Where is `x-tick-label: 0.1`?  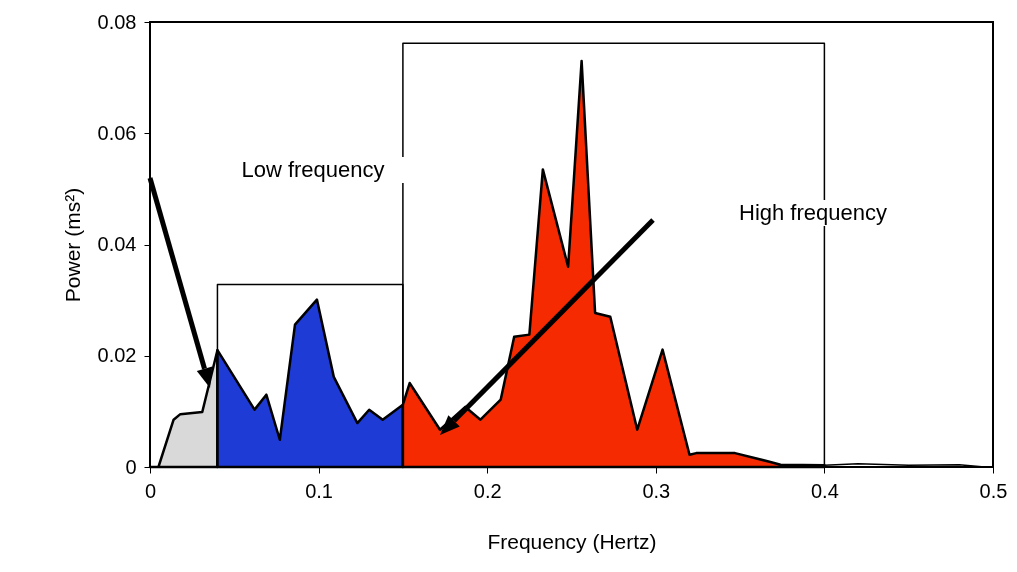 x-tick-label: 0.1 is located at coordinates (319, 490).